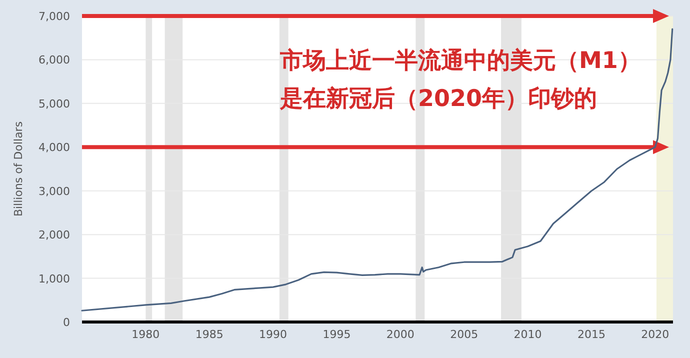 This screenshot has height=358, width=690. I want to click on y-tick-label: 0, so click(66, 322).